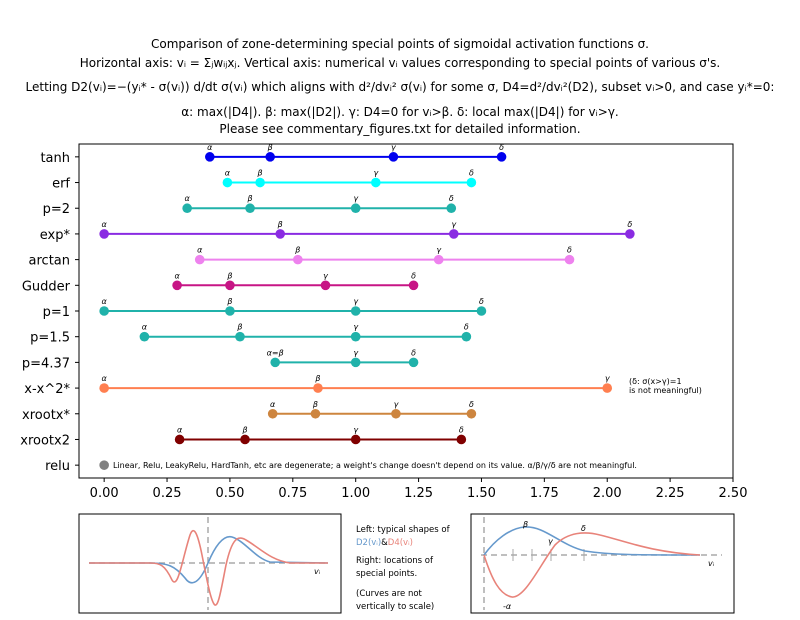 The width and height of the screenshot is (800, 620). I want to click on inset-right-alpha: -α, so click(507, 606).